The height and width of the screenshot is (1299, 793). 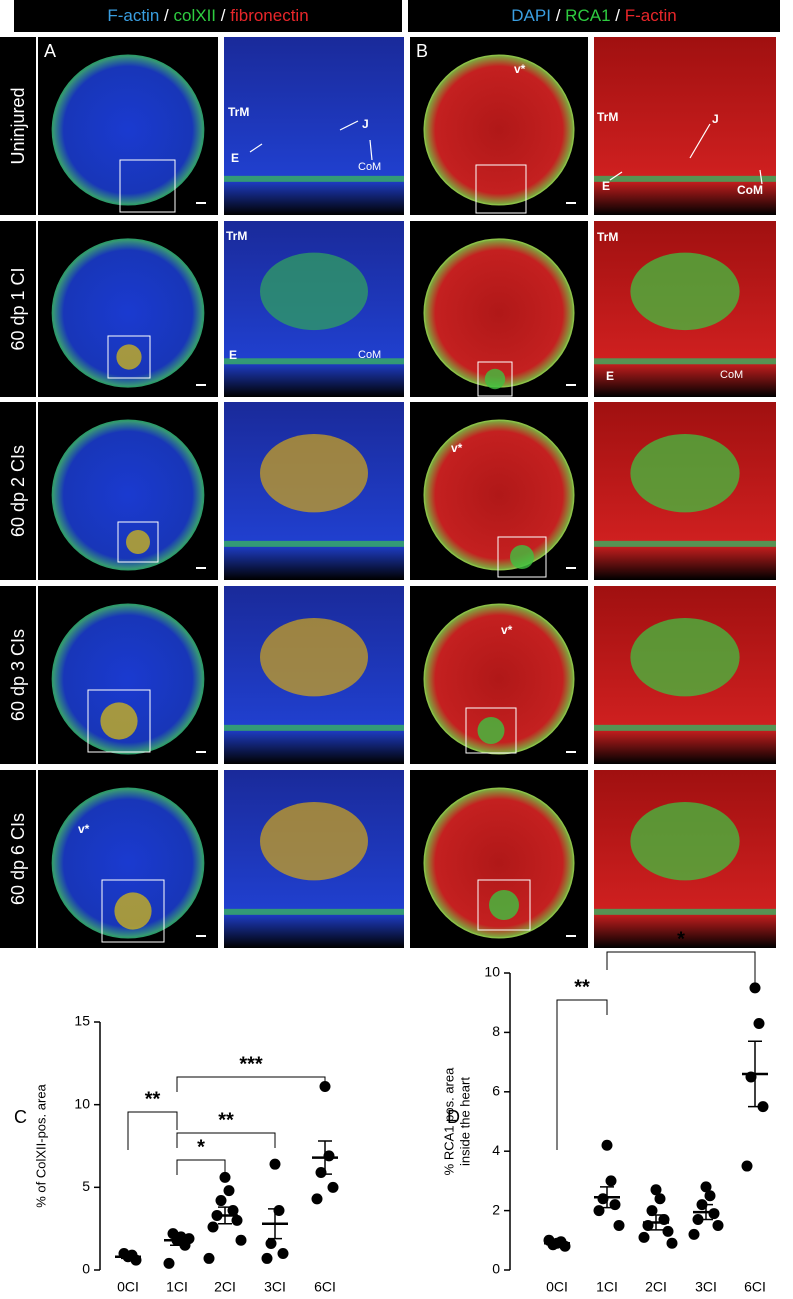 I want to click on row-label: Uninjured, so click(x=18, y=125).